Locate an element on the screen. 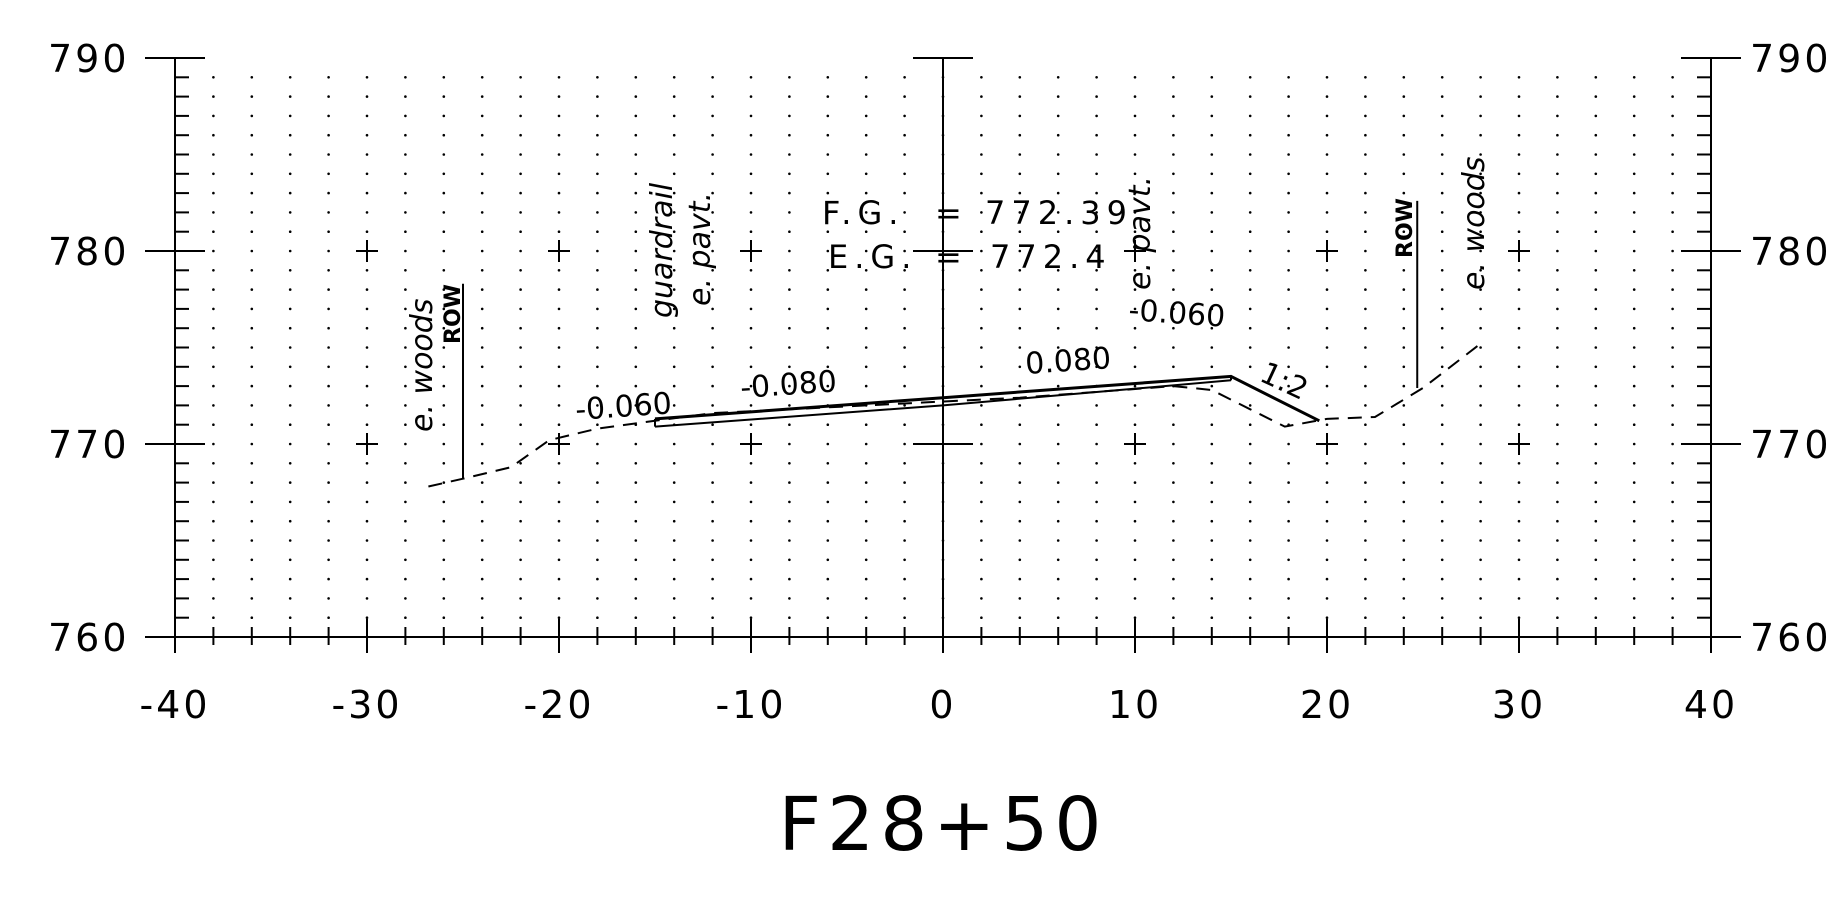 The height and width of the screenshot is (901, 1831). slope-label: -0.060 is located at coordinates (1176, 314).